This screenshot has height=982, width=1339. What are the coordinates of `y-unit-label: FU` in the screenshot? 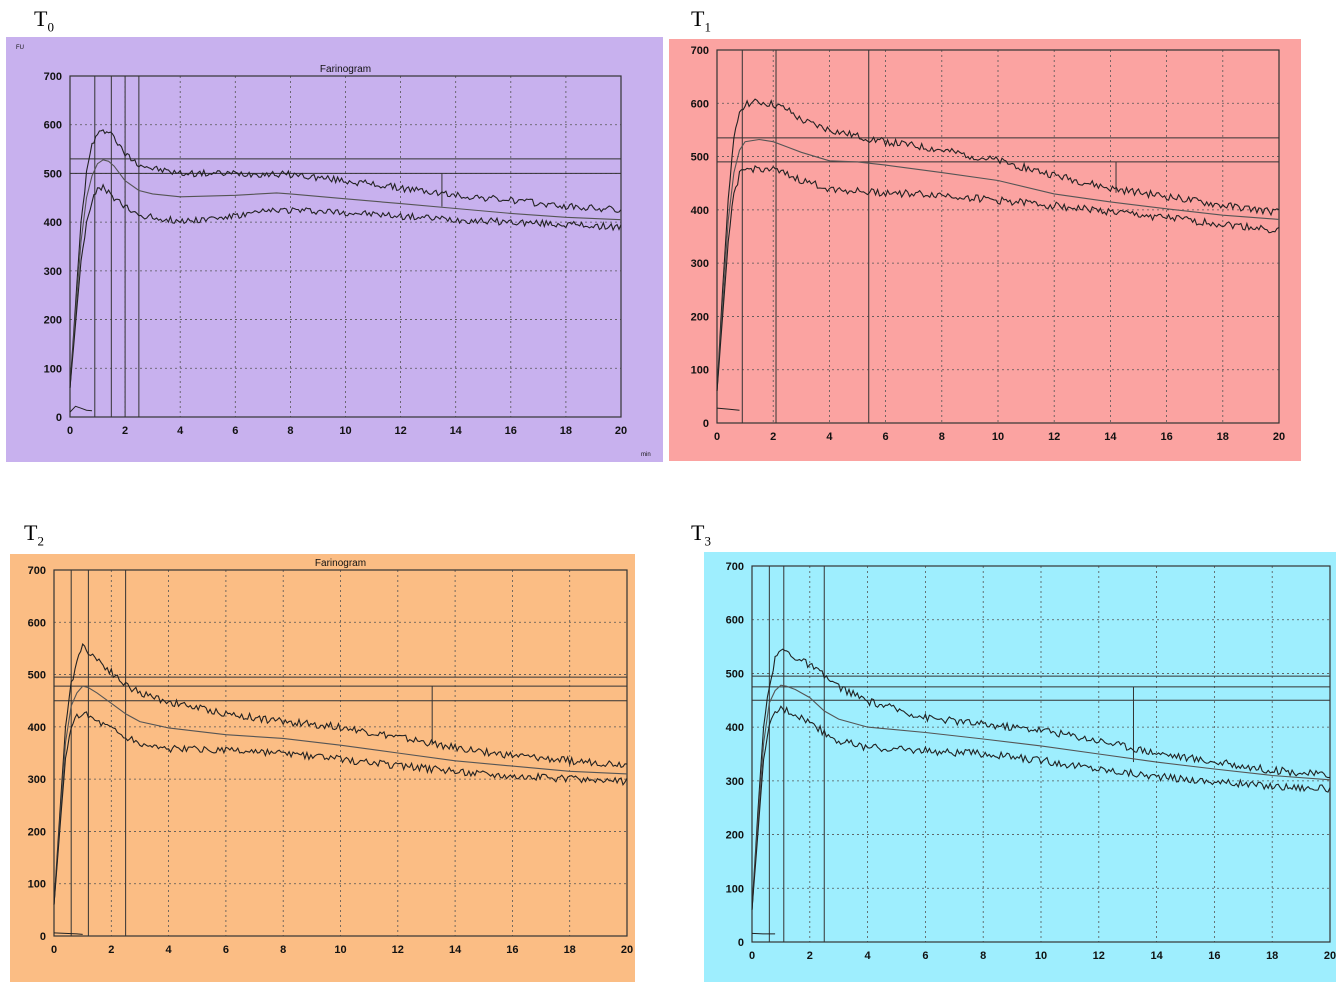 It's located at (20, 48).